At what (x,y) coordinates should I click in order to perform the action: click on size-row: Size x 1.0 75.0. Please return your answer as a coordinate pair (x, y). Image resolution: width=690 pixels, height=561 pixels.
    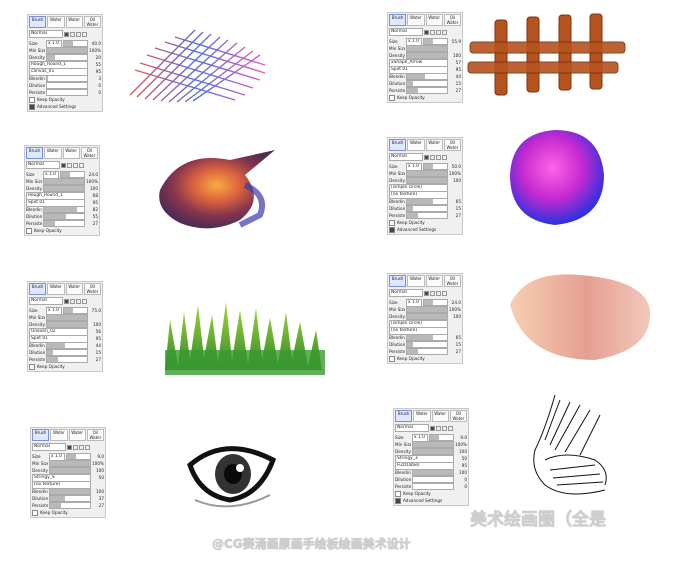
    Looking at the image, I should click on (65, 310).